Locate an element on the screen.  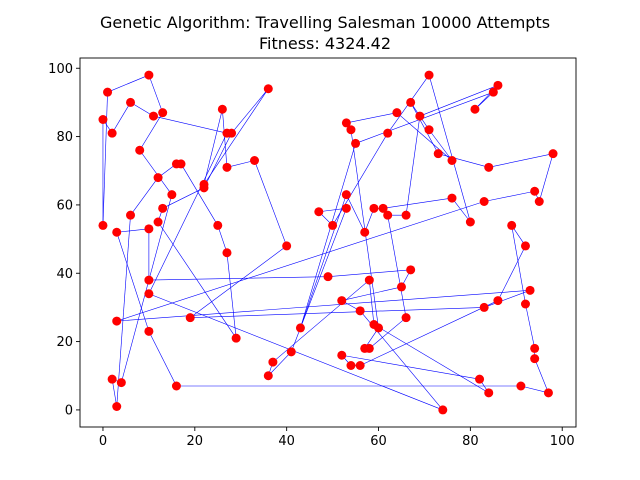
x-tick-label: 20 is located at coordinates (195, 441).